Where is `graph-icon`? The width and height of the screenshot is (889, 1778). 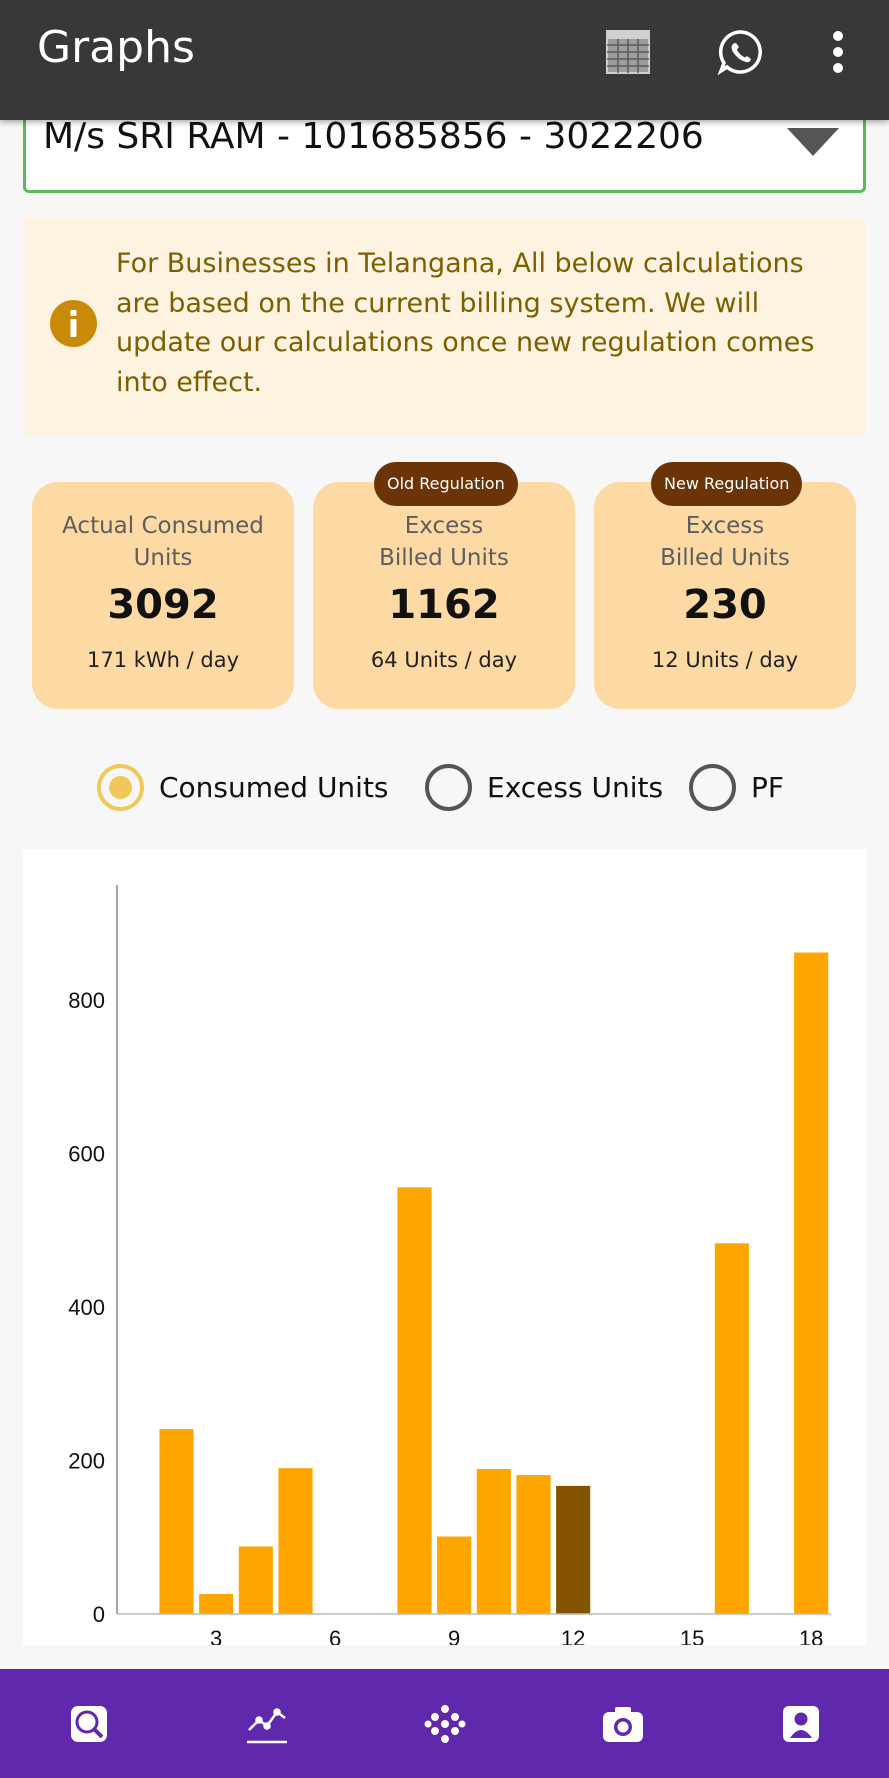
graph-icon is located at coordinates (267, 1724).